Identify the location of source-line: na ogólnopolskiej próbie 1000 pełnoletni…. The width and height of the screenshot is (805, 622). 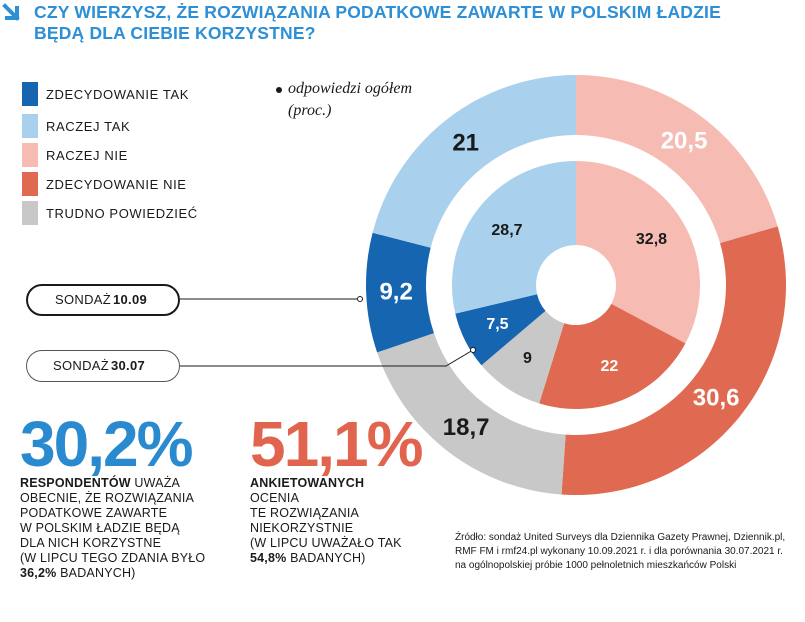
(596, 565).